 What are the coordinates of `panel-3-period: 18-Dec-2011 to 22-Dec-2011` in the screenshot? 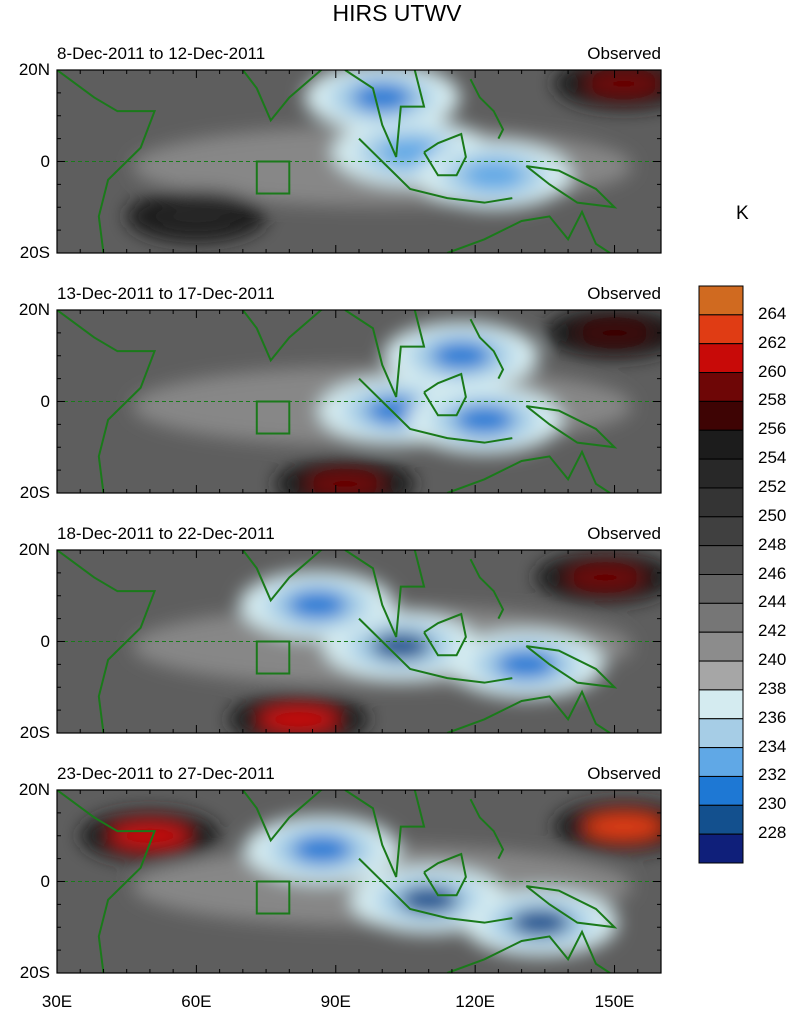 It's located at (166, 533).